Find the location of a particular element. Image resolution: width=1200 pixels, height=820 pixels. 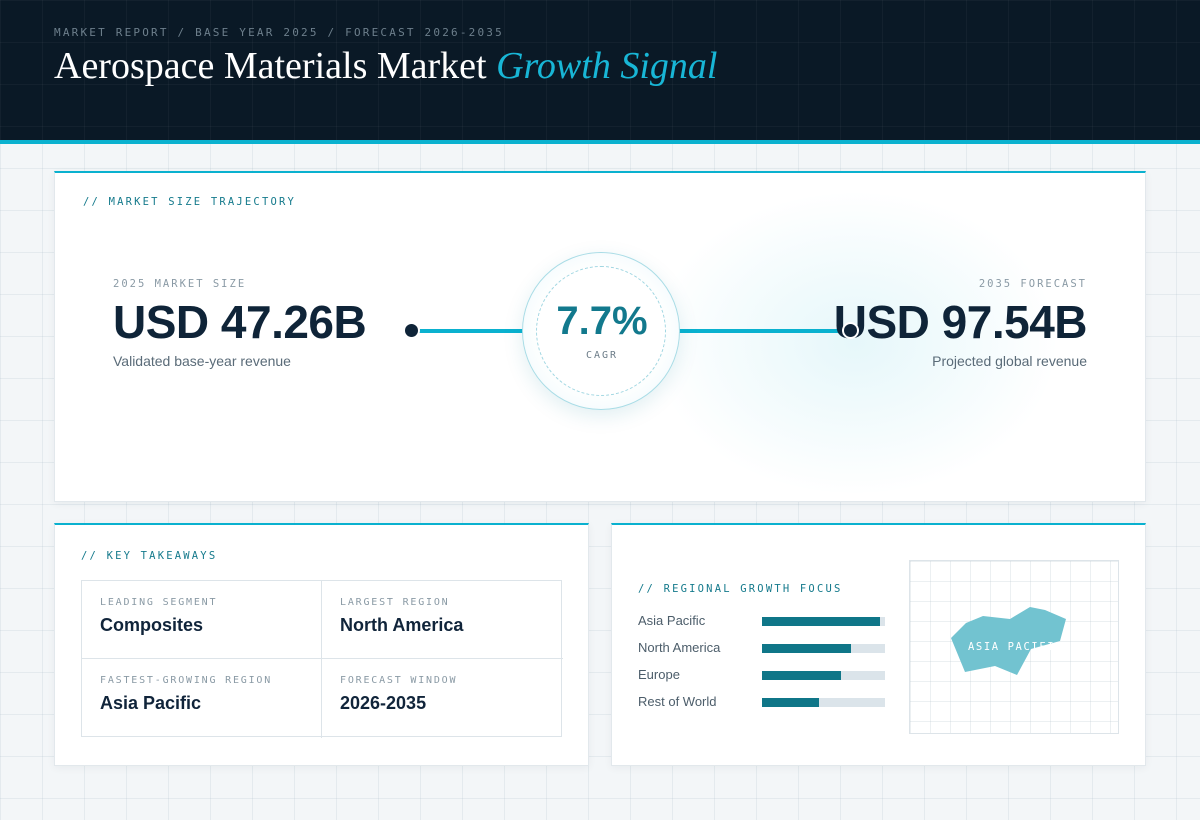

cagr-label: CAGR is located at coordinates (602, 355).